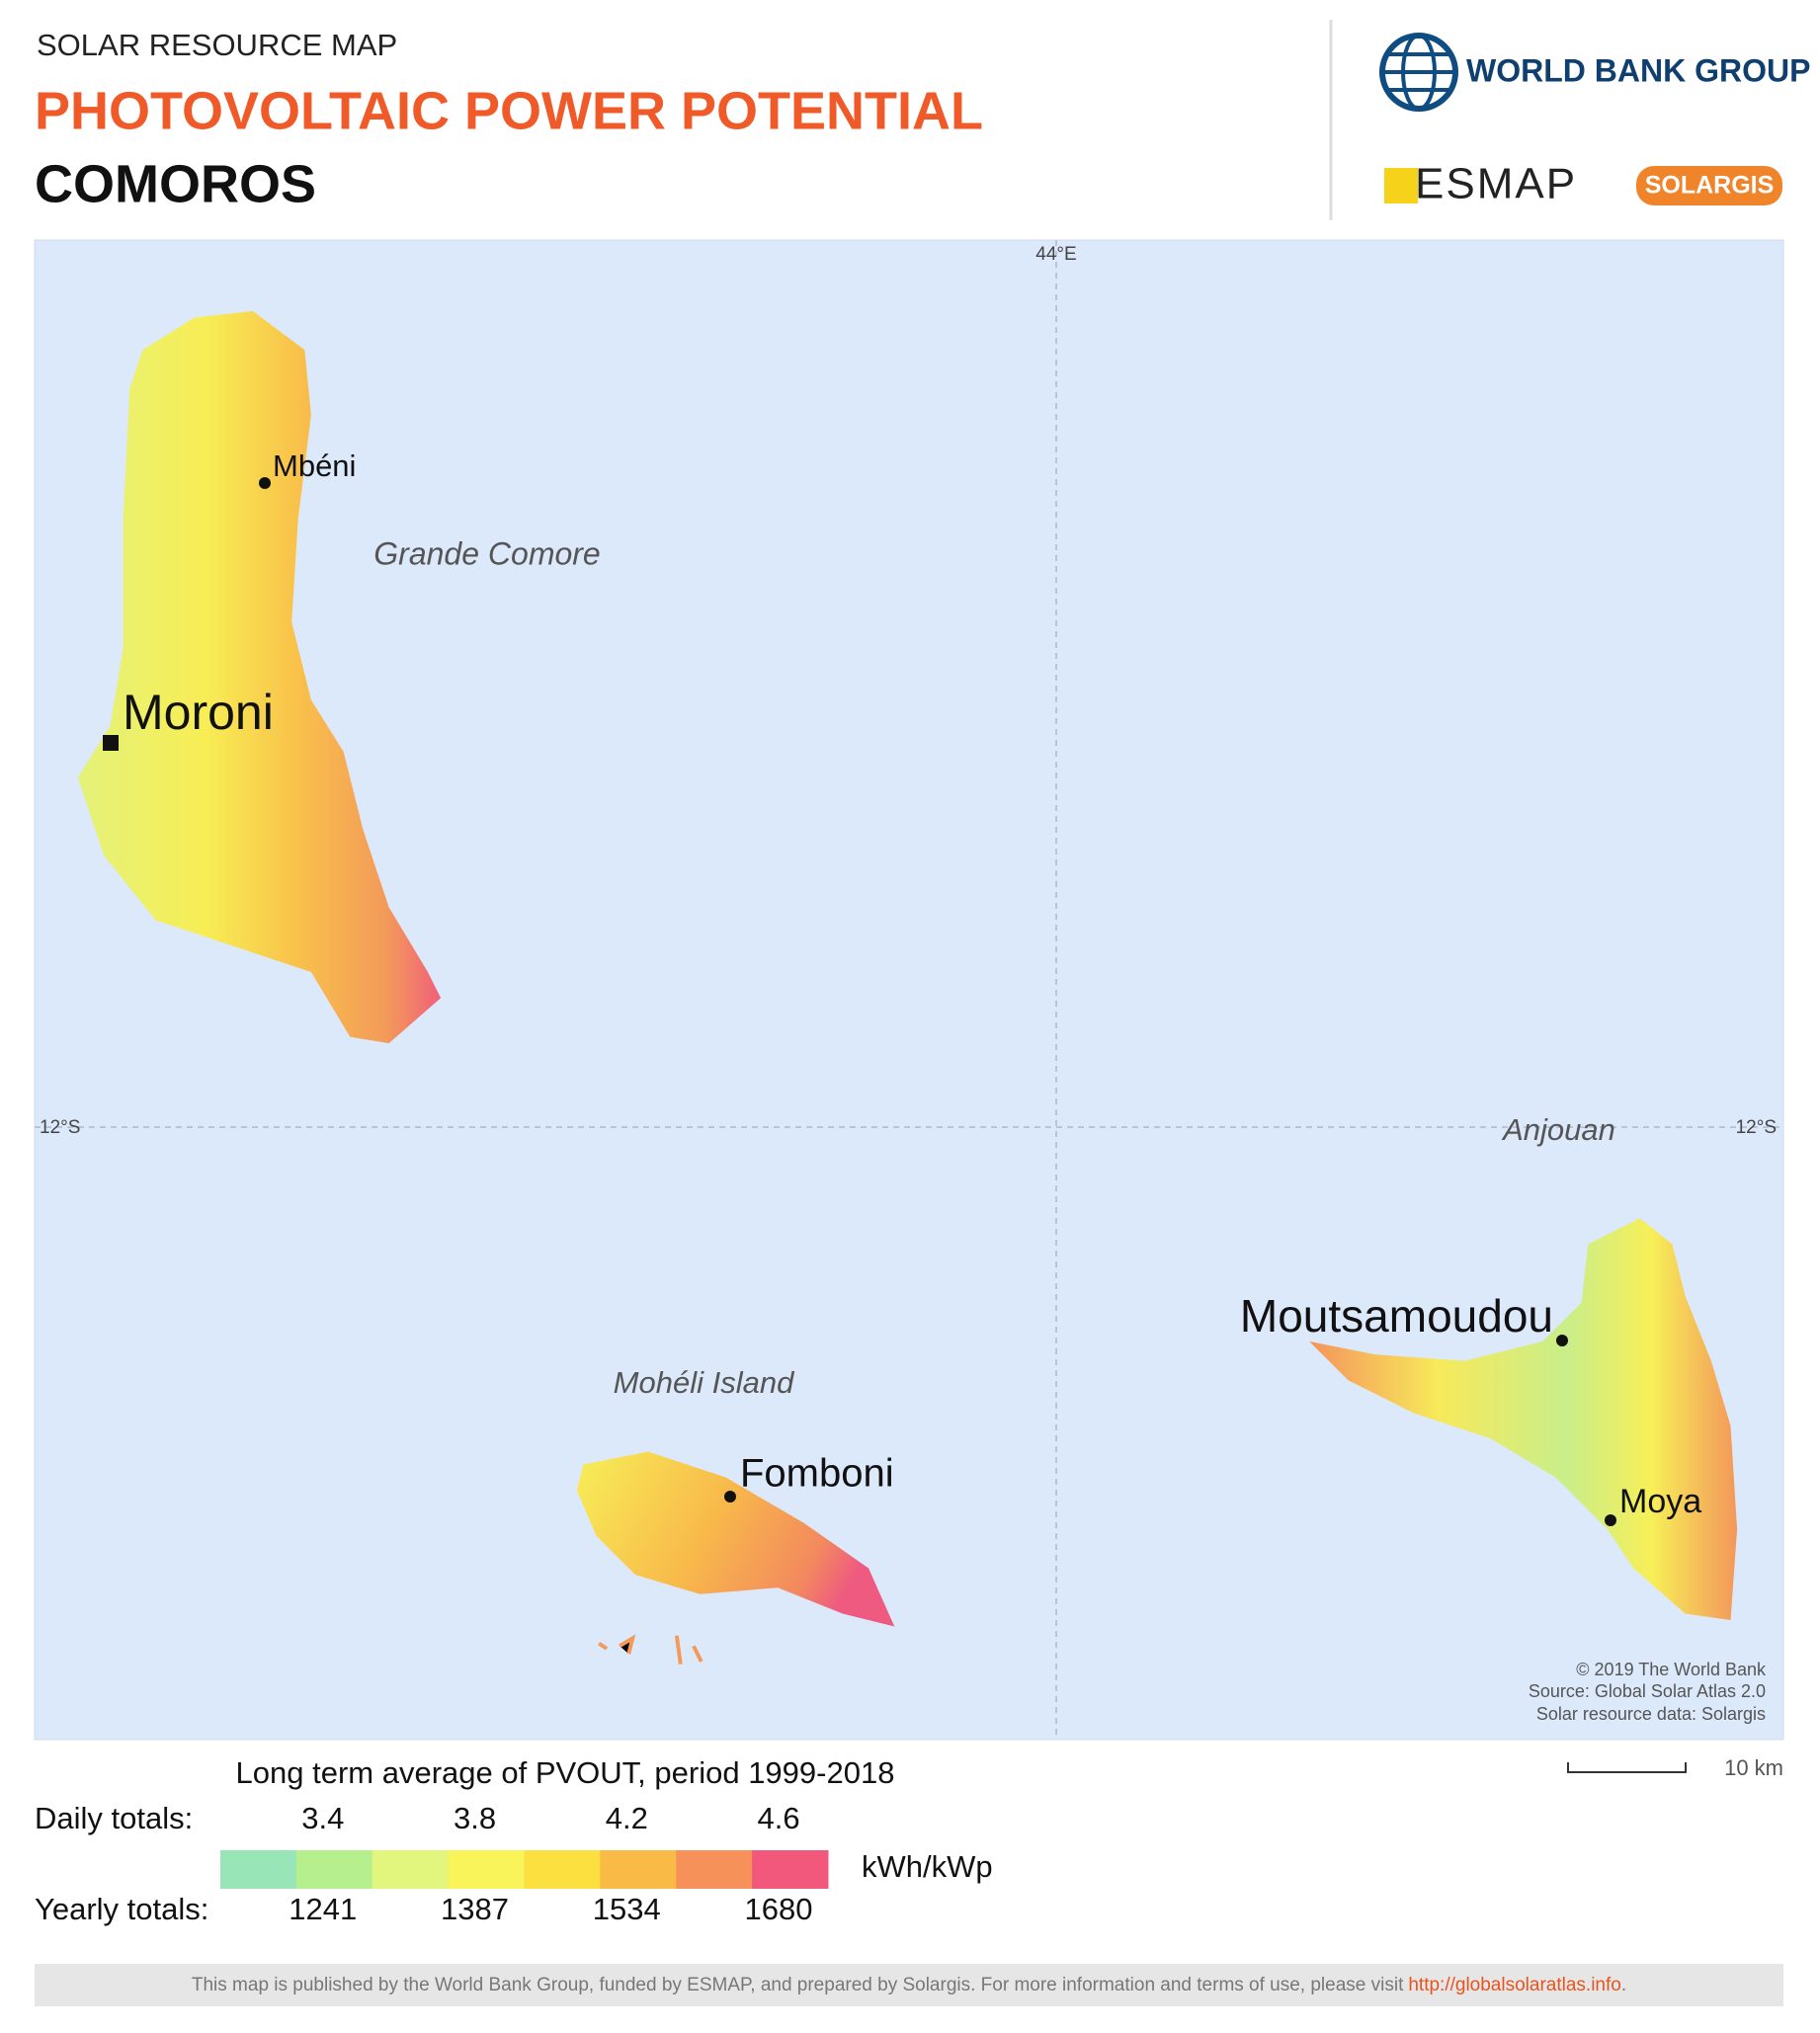 The image size is (1820, 2033). Describe the element at coordinates (704, 1382) in the screenshot. I see `island-label: Mohéli Island` at that location.